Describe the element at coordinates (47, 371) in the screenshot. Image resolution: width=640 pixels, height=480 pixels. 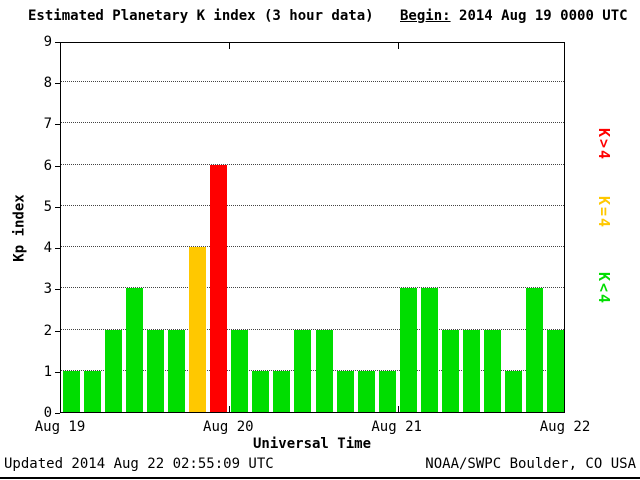
I see `y-tick-label: 1` at that location.